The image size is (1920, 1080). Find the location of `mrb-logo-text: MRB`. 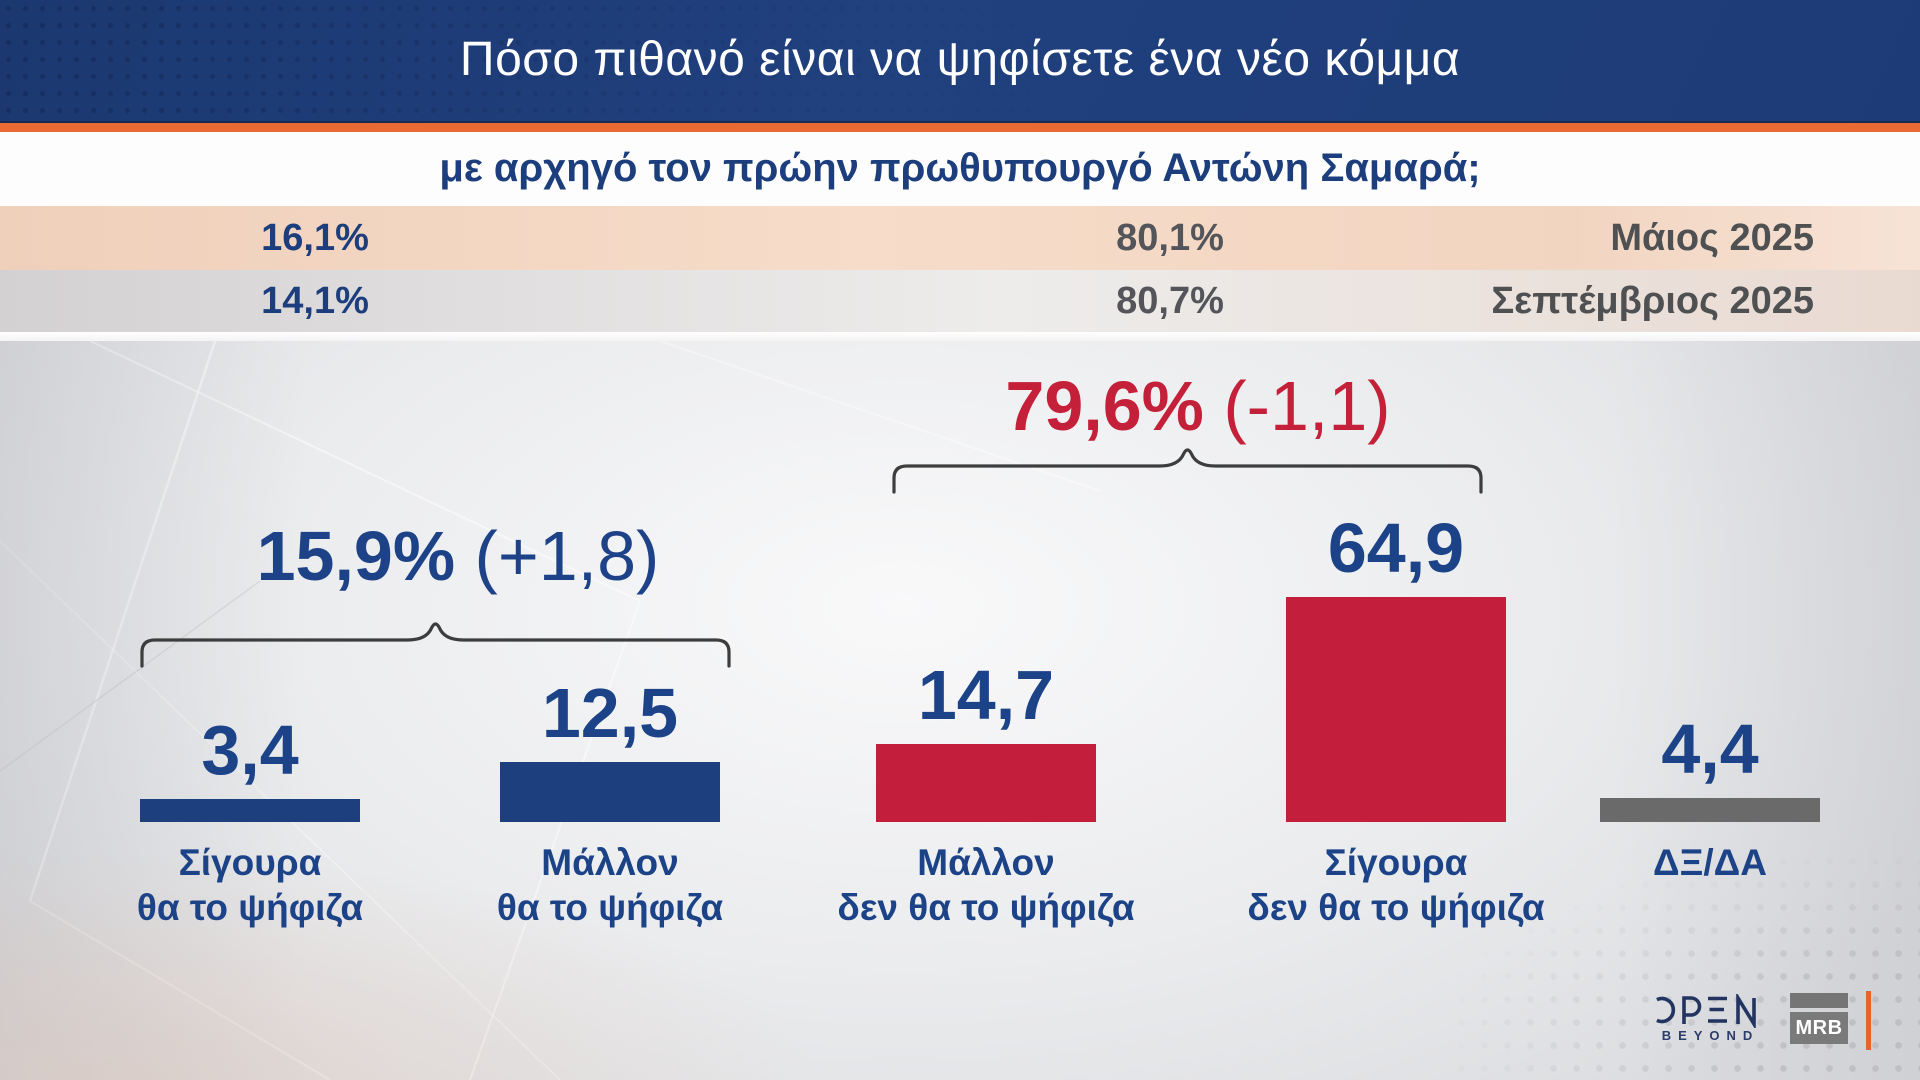

mrb-logo-text: MRB is located at coordinates (1819, 1027).